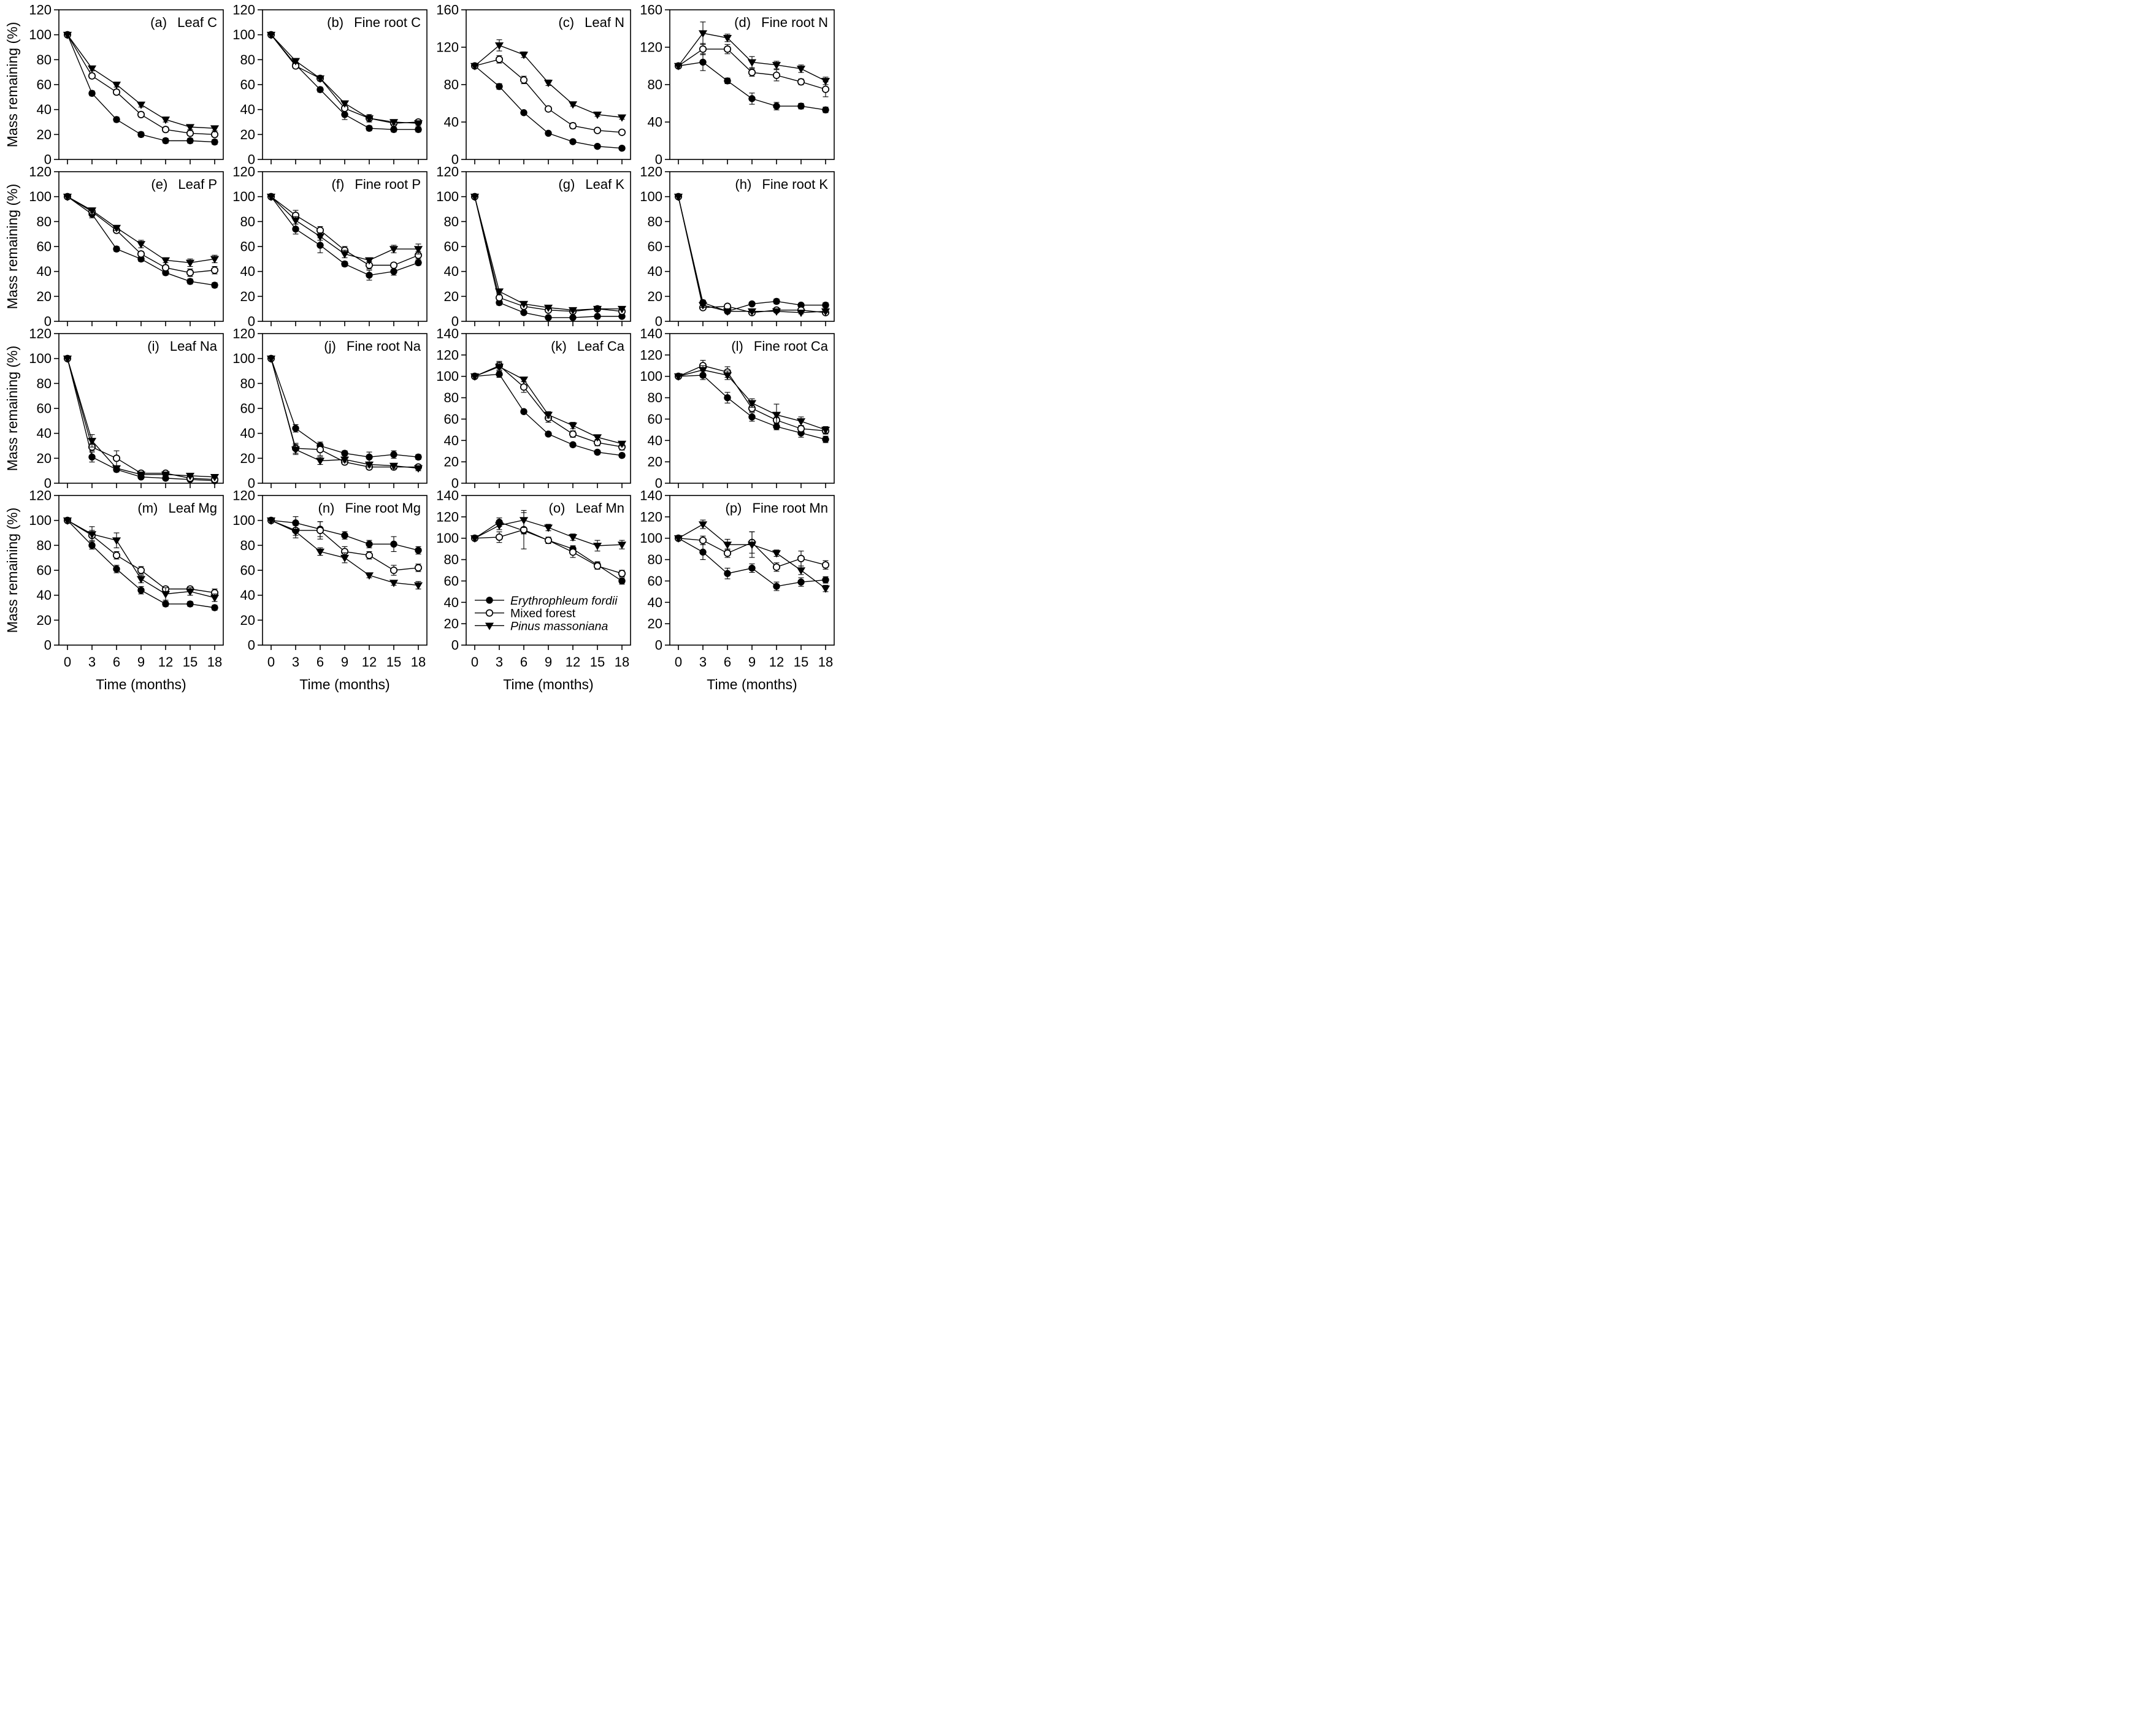  Describe the element at coordinates (373, 346) in the screenshot. I see `panel-title: (j) Fine root Na` at that location.